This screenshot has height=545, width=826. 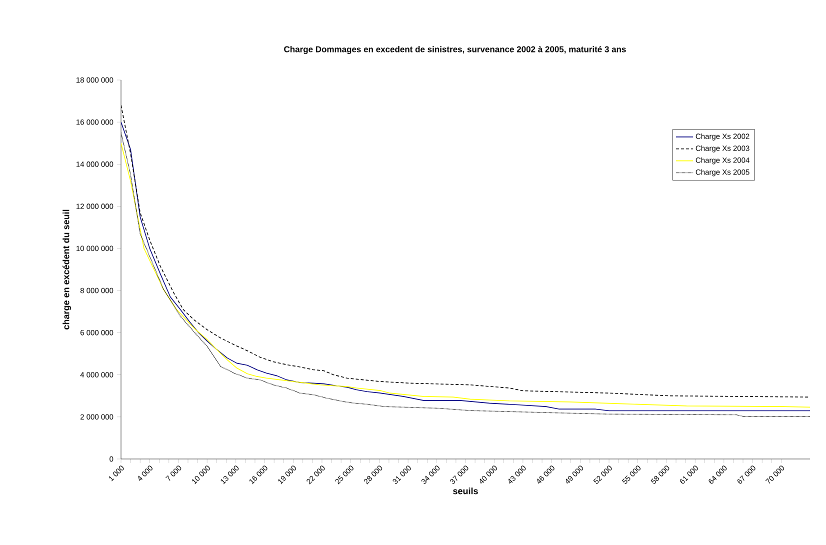 What do you see at coordinates (455, 50) in the screenshot?
I see `chart-title: Charge Dommages en excedent de sinistres, survenance 2002 à 2005, maturité 3 ans` at bounding box center [455, 50].